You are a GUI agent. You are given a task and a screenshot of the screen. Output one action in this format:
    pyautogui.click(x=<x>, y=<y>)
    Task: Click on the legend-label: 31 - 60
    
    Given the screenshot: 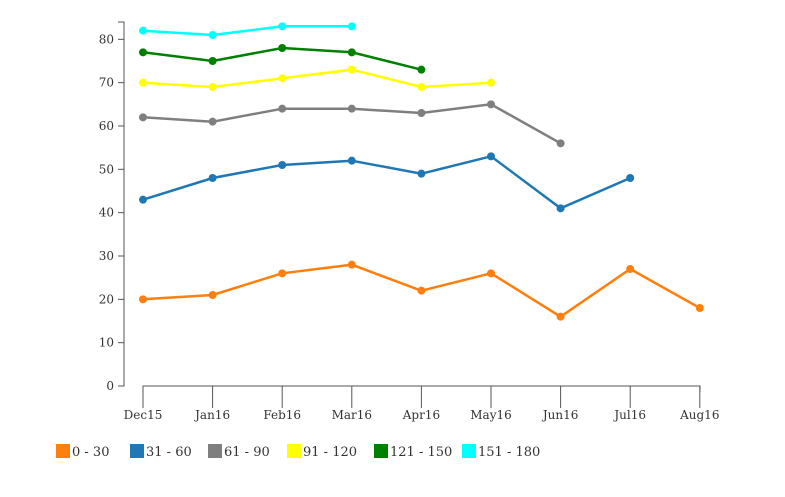 What is the action you would take?
    pyautogui.click(x=169, y=452)
    